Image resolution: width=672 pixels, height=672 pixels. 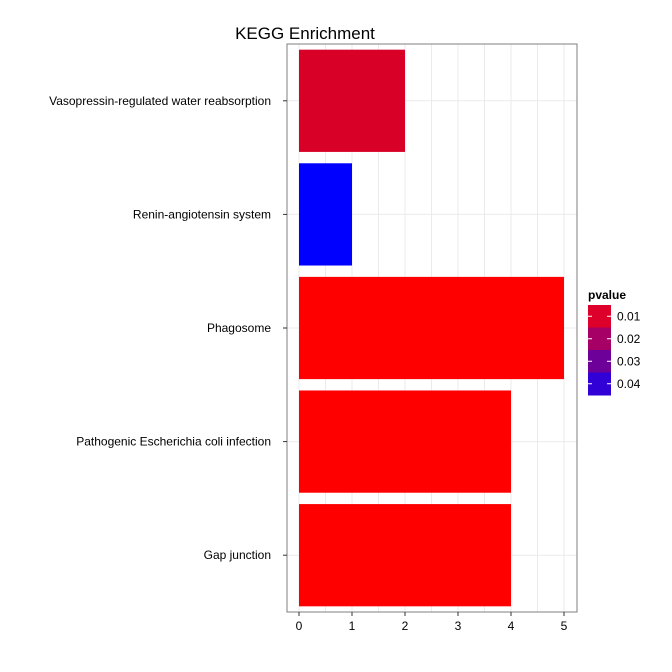 I want to click on x-tick-label: 2, so click(x=405, y=626).